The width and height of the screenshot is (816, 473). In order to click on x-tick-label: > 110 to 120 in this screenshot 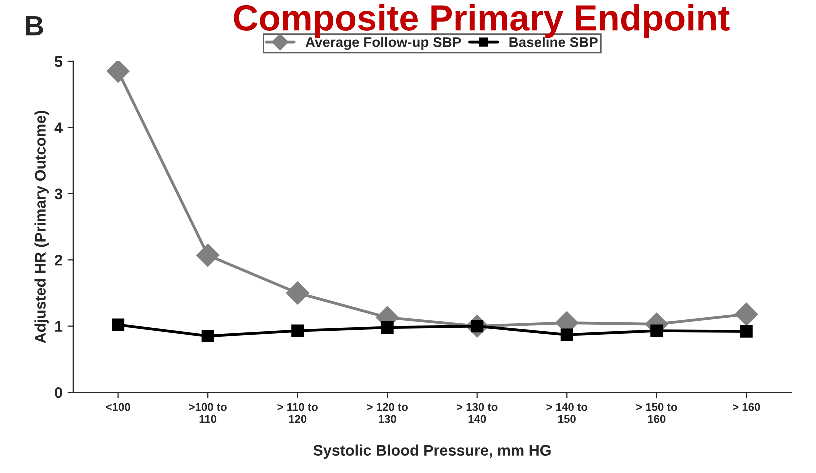, I will do `click(298, 413)`.